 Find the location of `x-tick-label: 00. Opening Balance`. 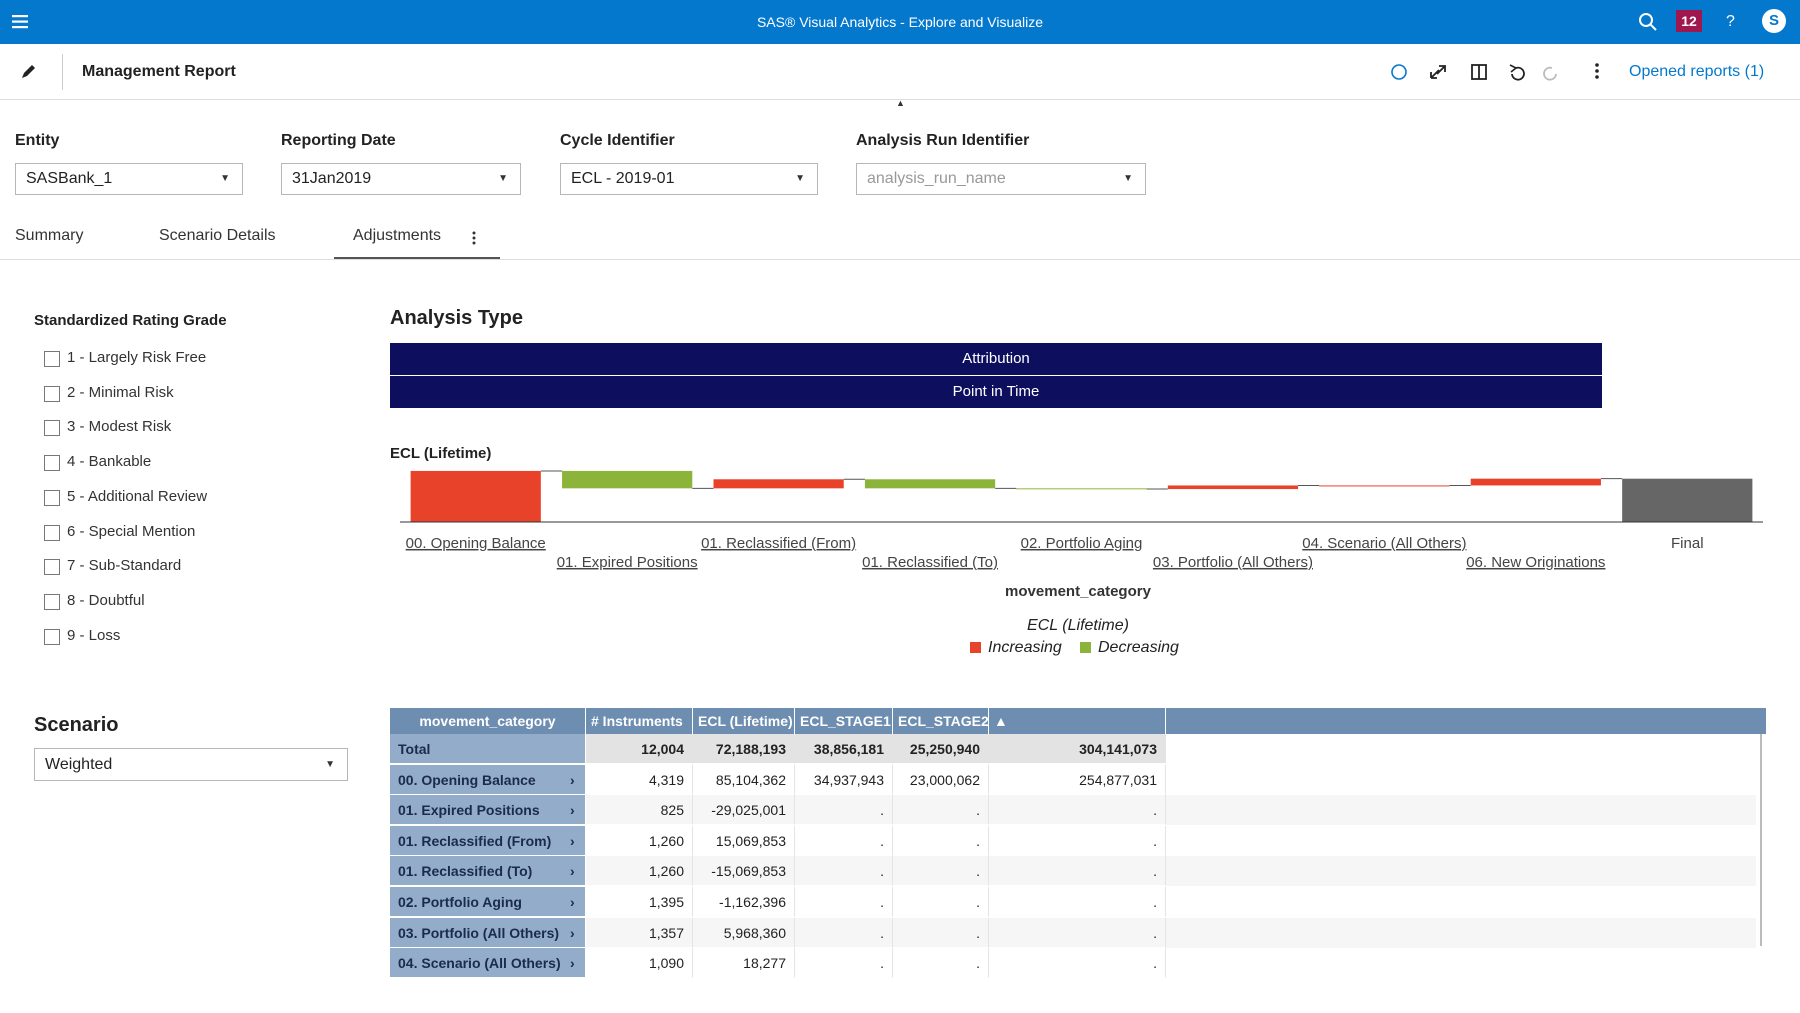

x-tick-label: 00. Opening Balance is located at coordinates (476, 543).